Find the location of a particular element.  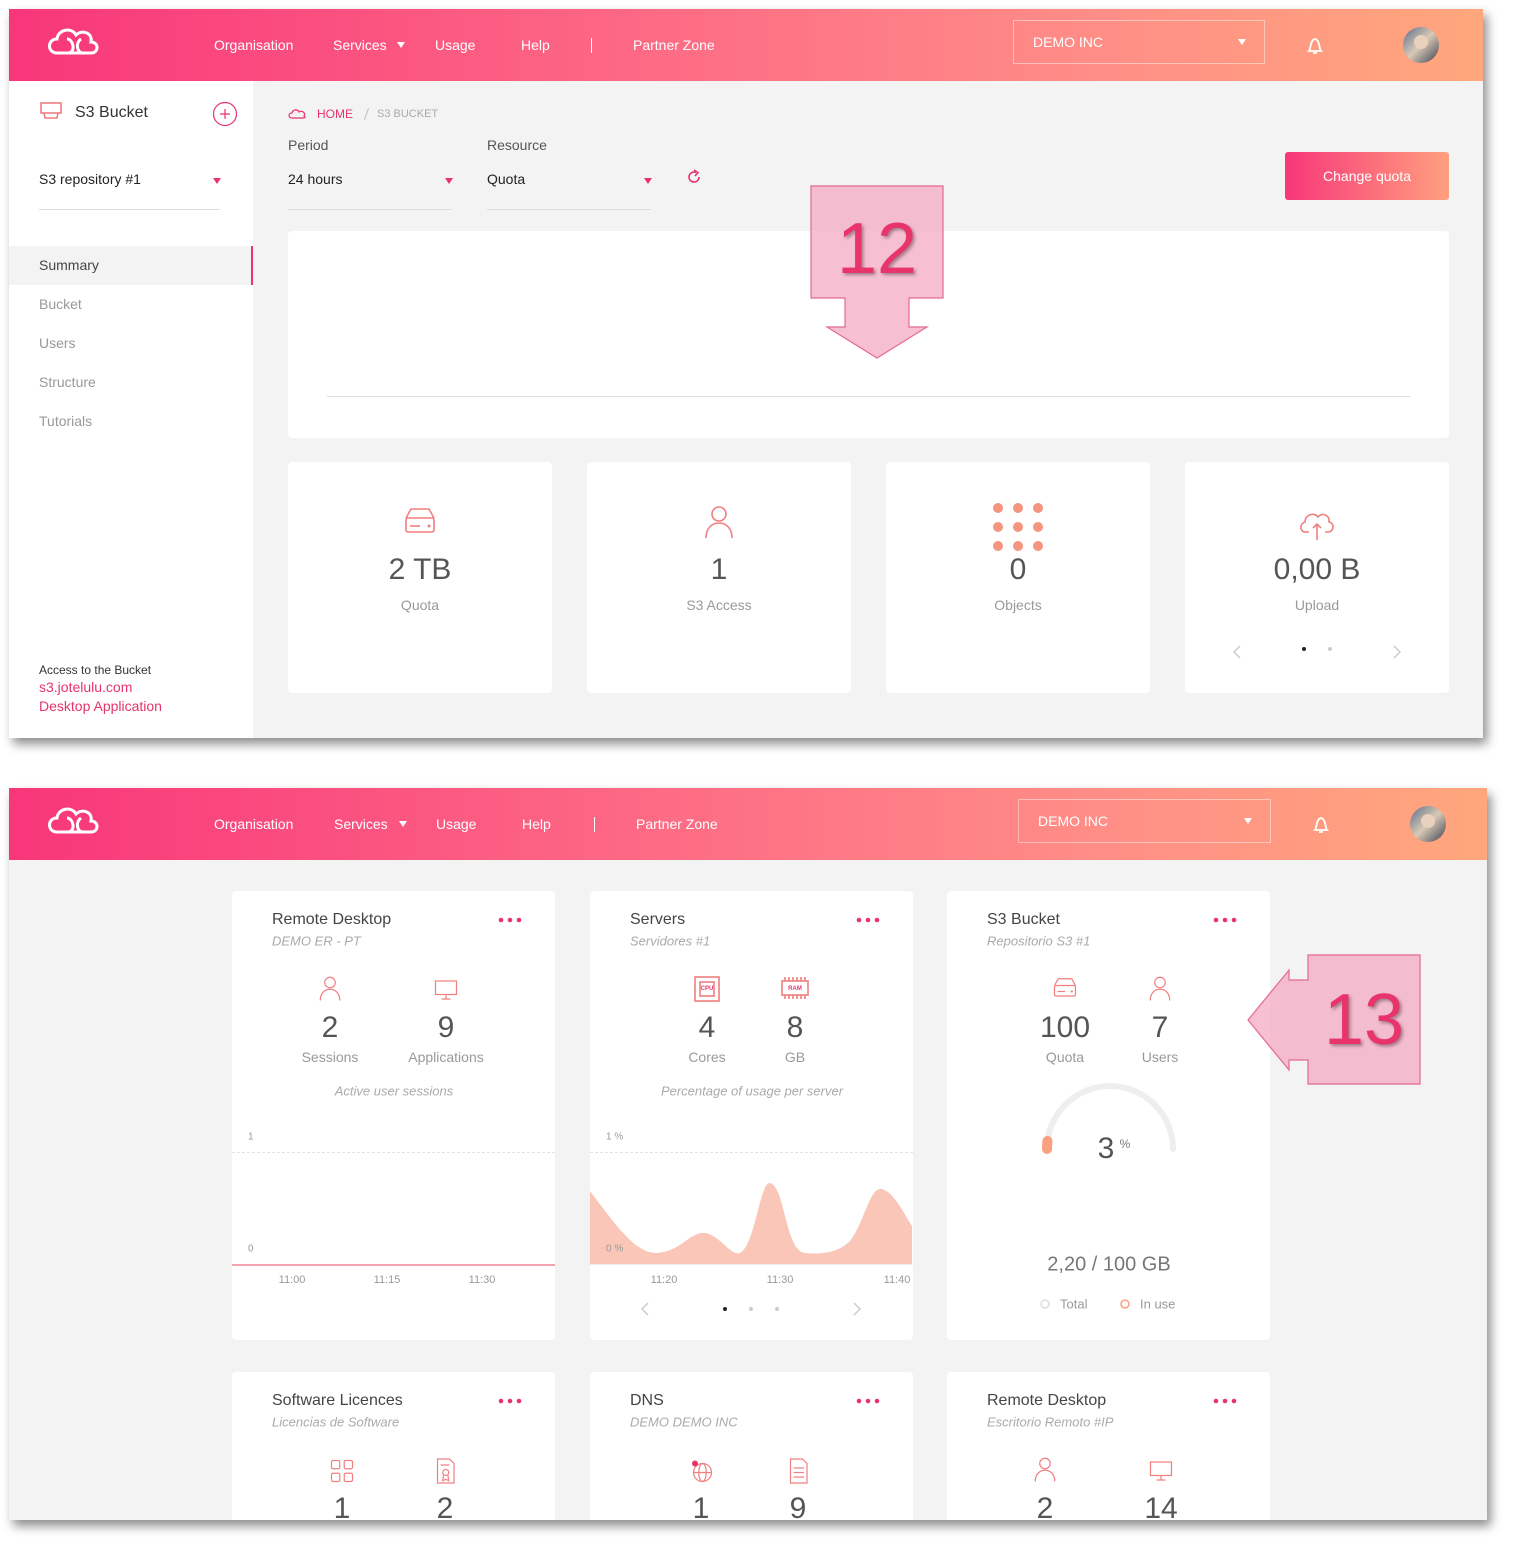

y-tick-label: 1 is located at coordinates (251, 1137).